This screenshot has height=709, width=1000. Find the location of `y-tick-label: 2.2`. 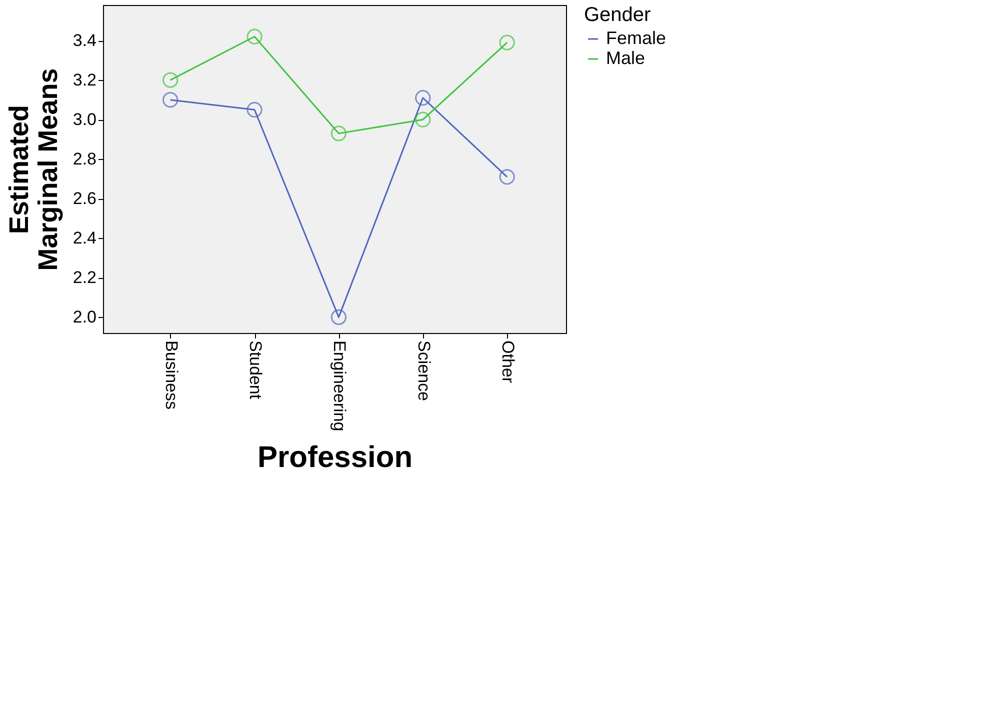

y-tick-label: 2.2 is located at coordinates (84, 278).